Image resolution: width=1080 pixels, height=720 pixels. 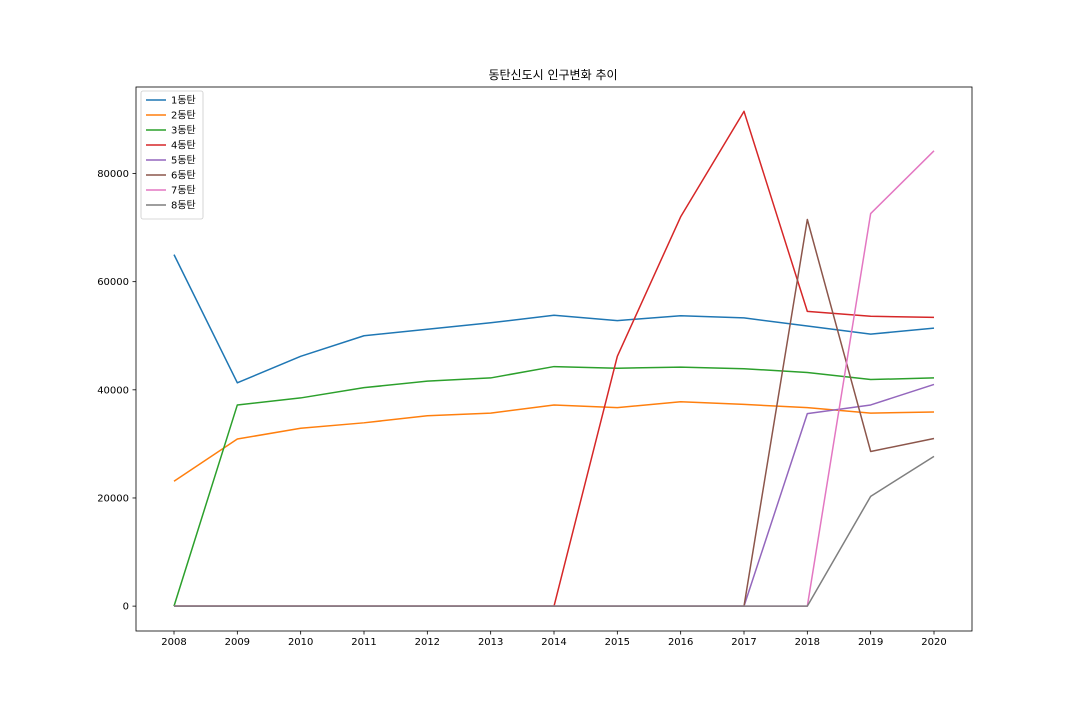 I want to click on legend-label: 3동탄, so click(x=183, y=131).